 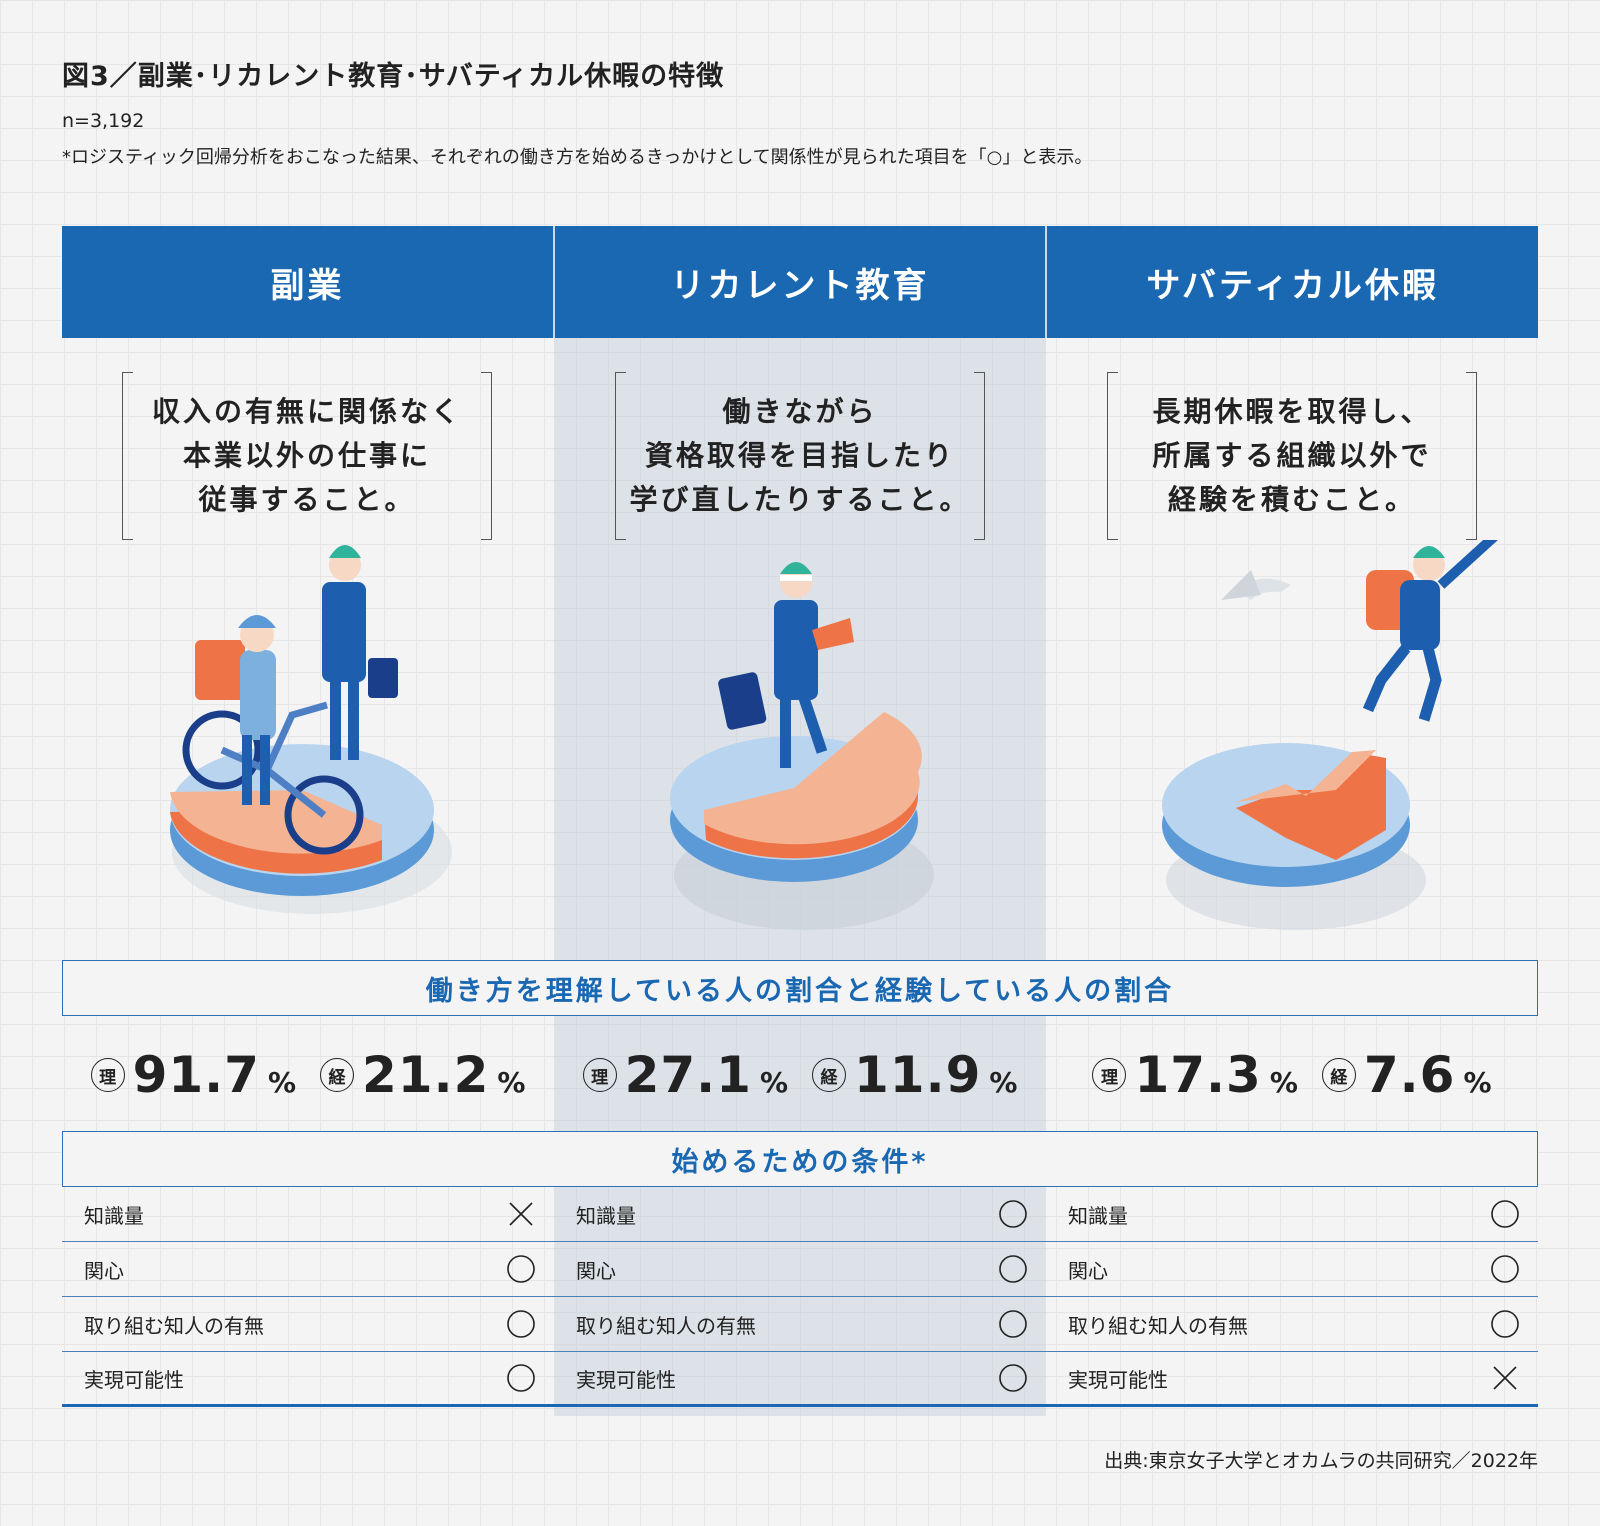 I want to click on stats-sabbatical: 理 17.3 % 経 7.6 %, so click(x=1292, y=1075).